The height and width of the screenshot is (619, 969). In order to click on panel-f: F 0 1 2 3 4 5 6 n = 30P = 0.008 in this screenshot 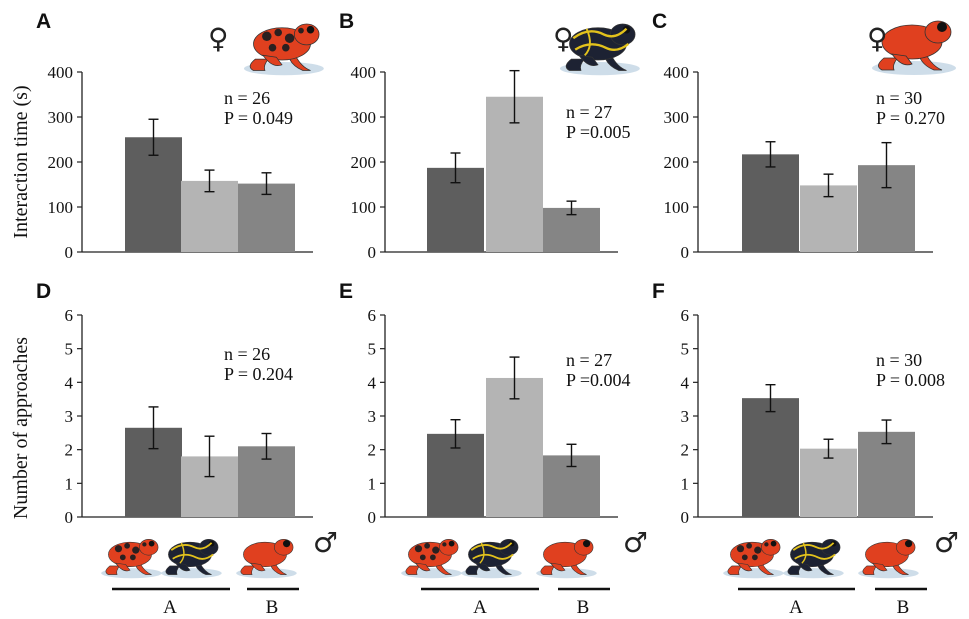, I will do `click(798, 403)`.